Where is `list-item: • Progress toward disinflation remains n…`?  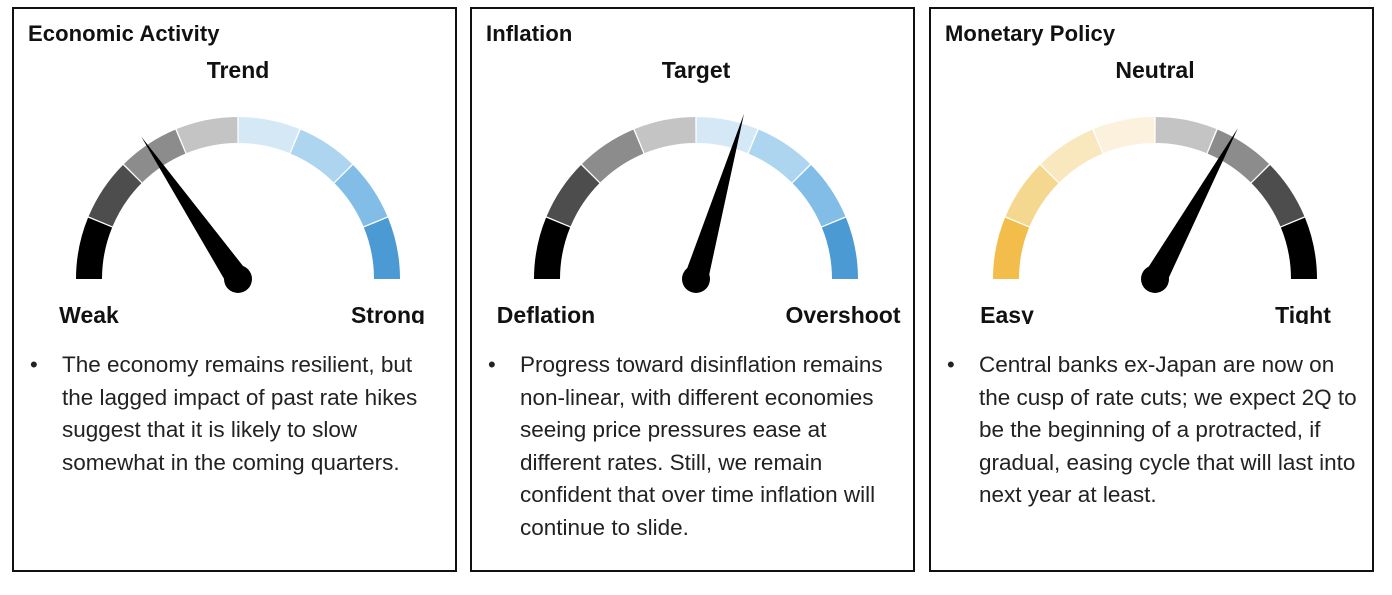 list-item: • Progress toward disinflation remains n… is located at coordinates (696, 446).